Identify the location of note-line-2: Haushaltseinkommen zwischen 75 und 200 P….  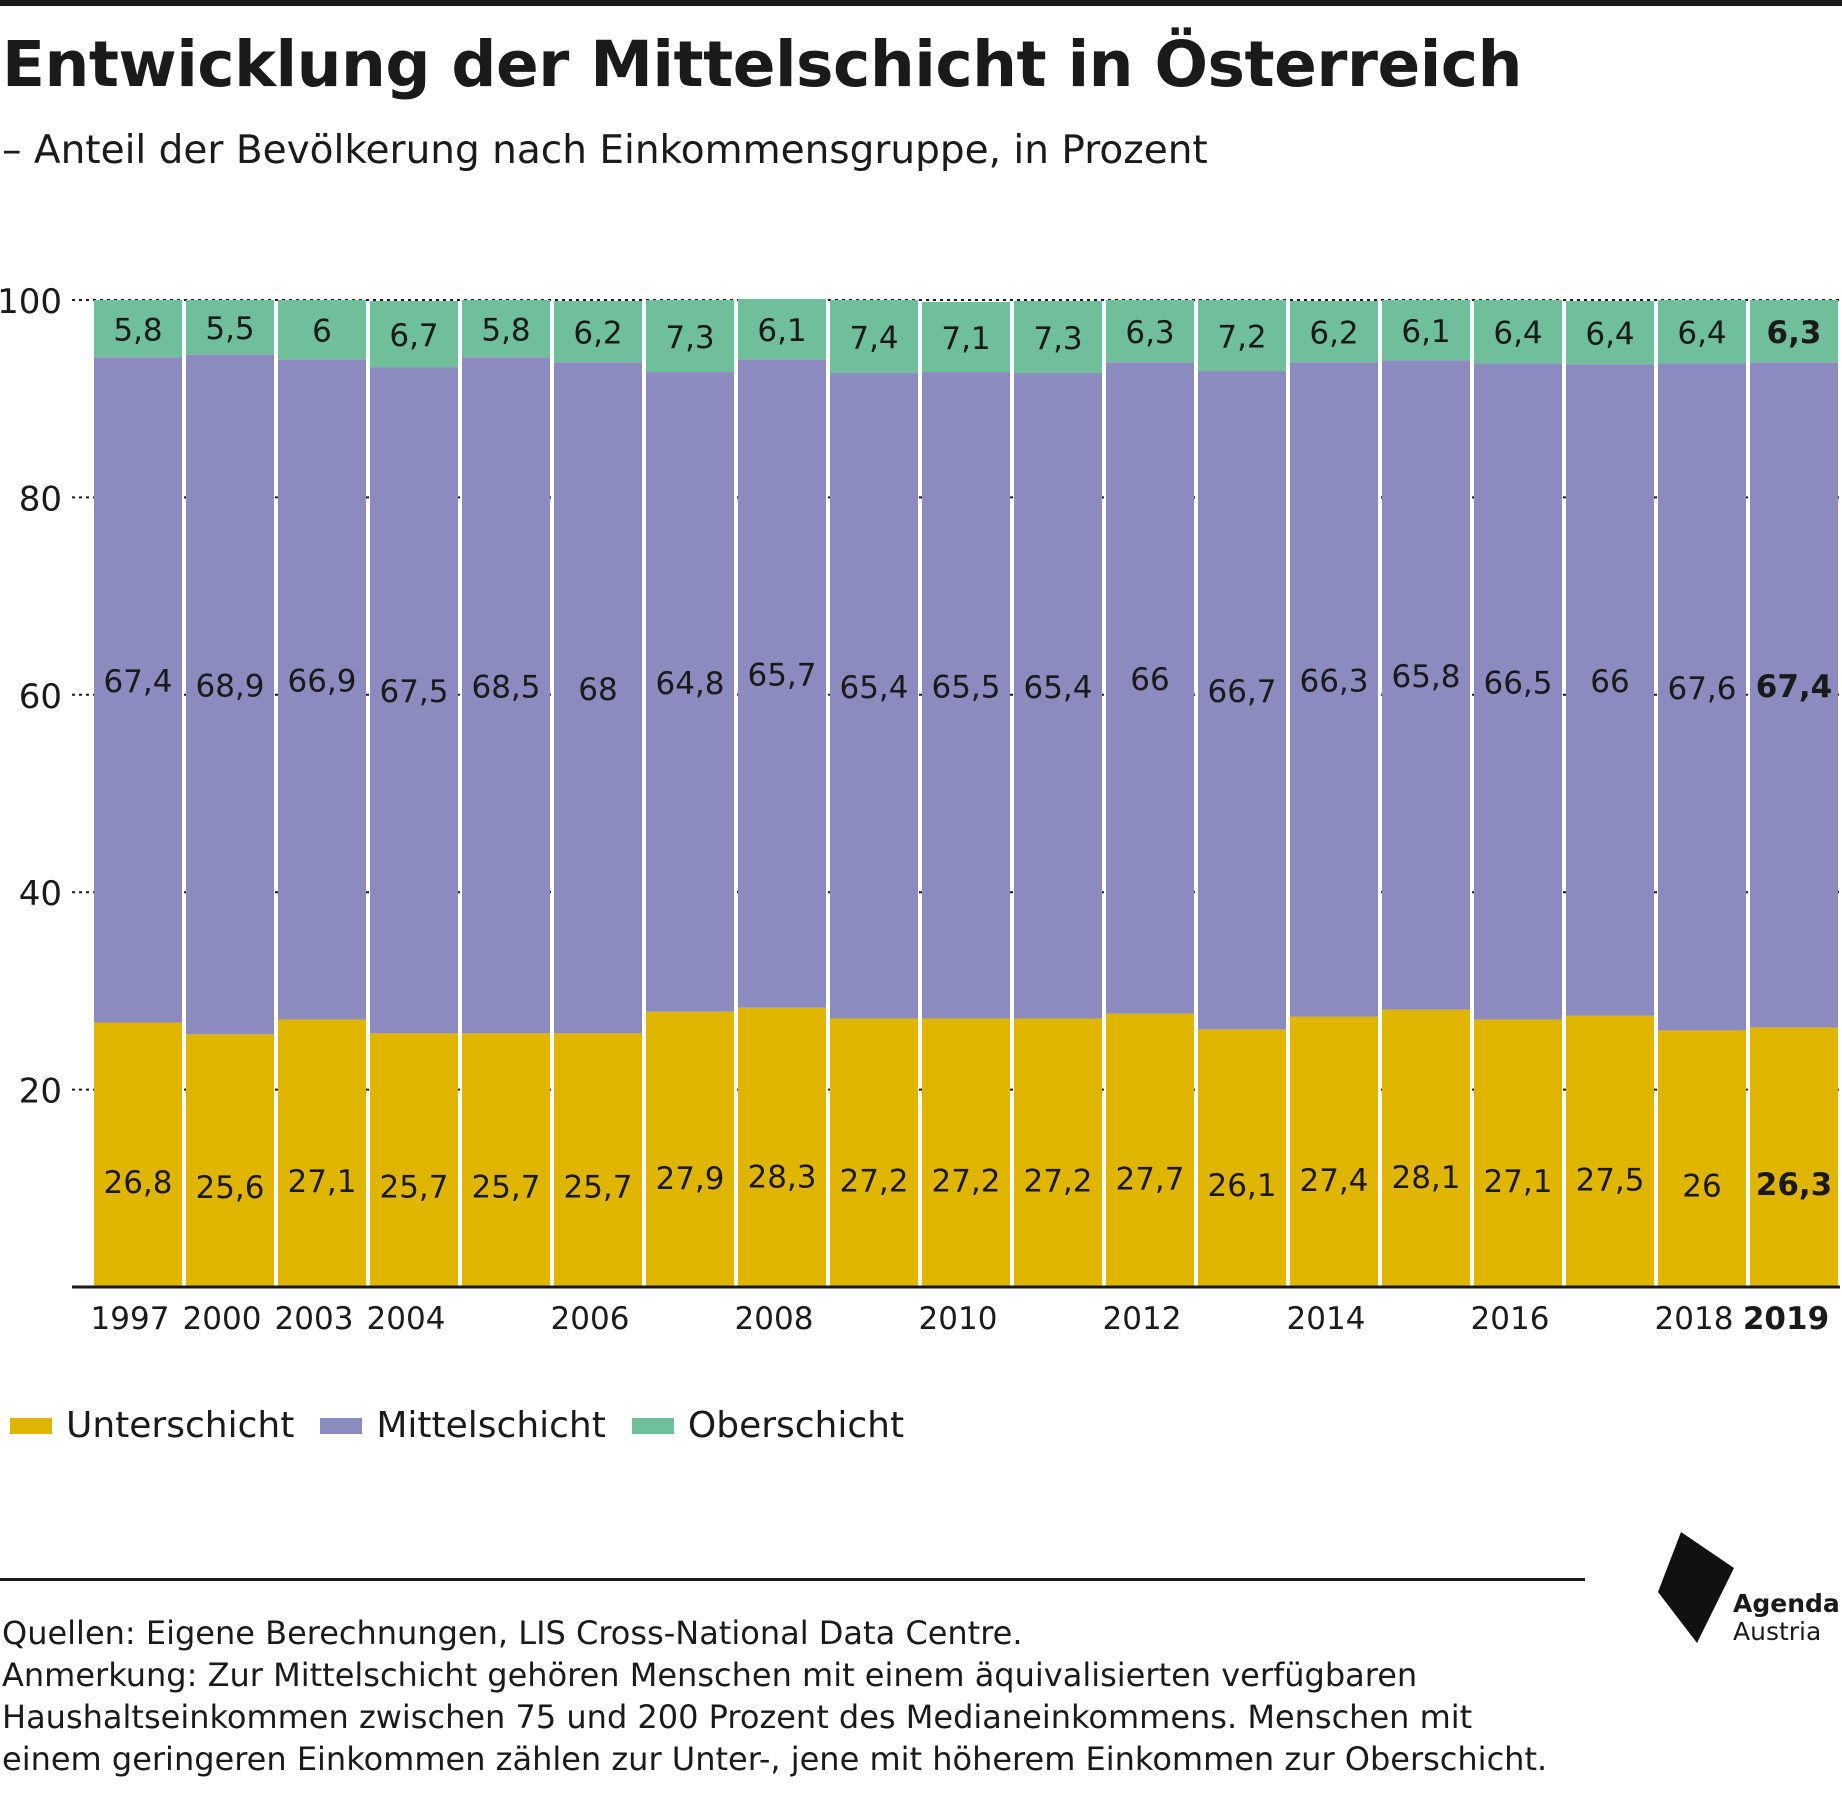
(737, 1717).